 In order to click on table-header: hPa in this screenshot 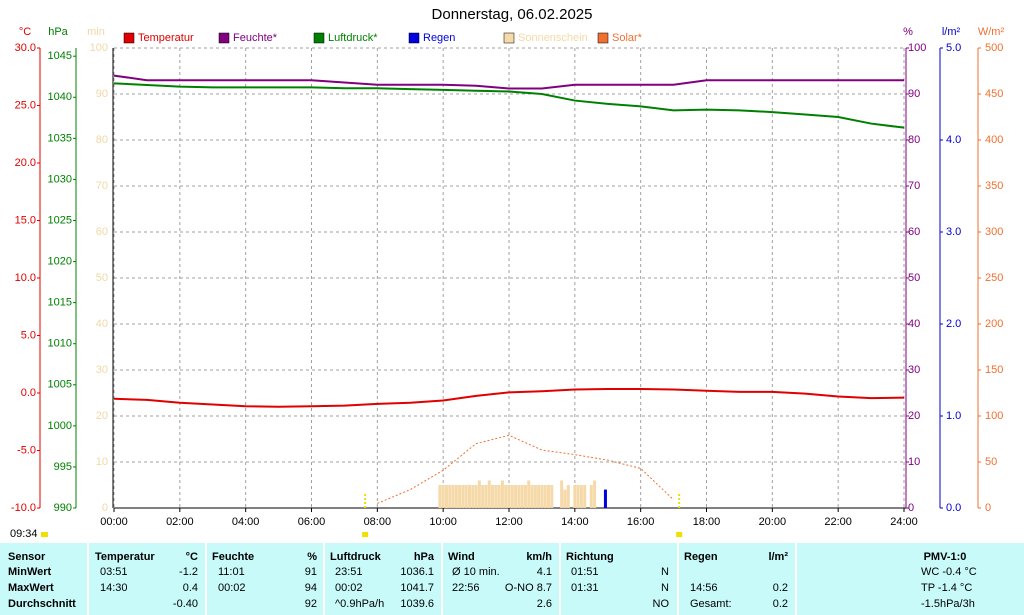, I will do `click(424, 557)`.